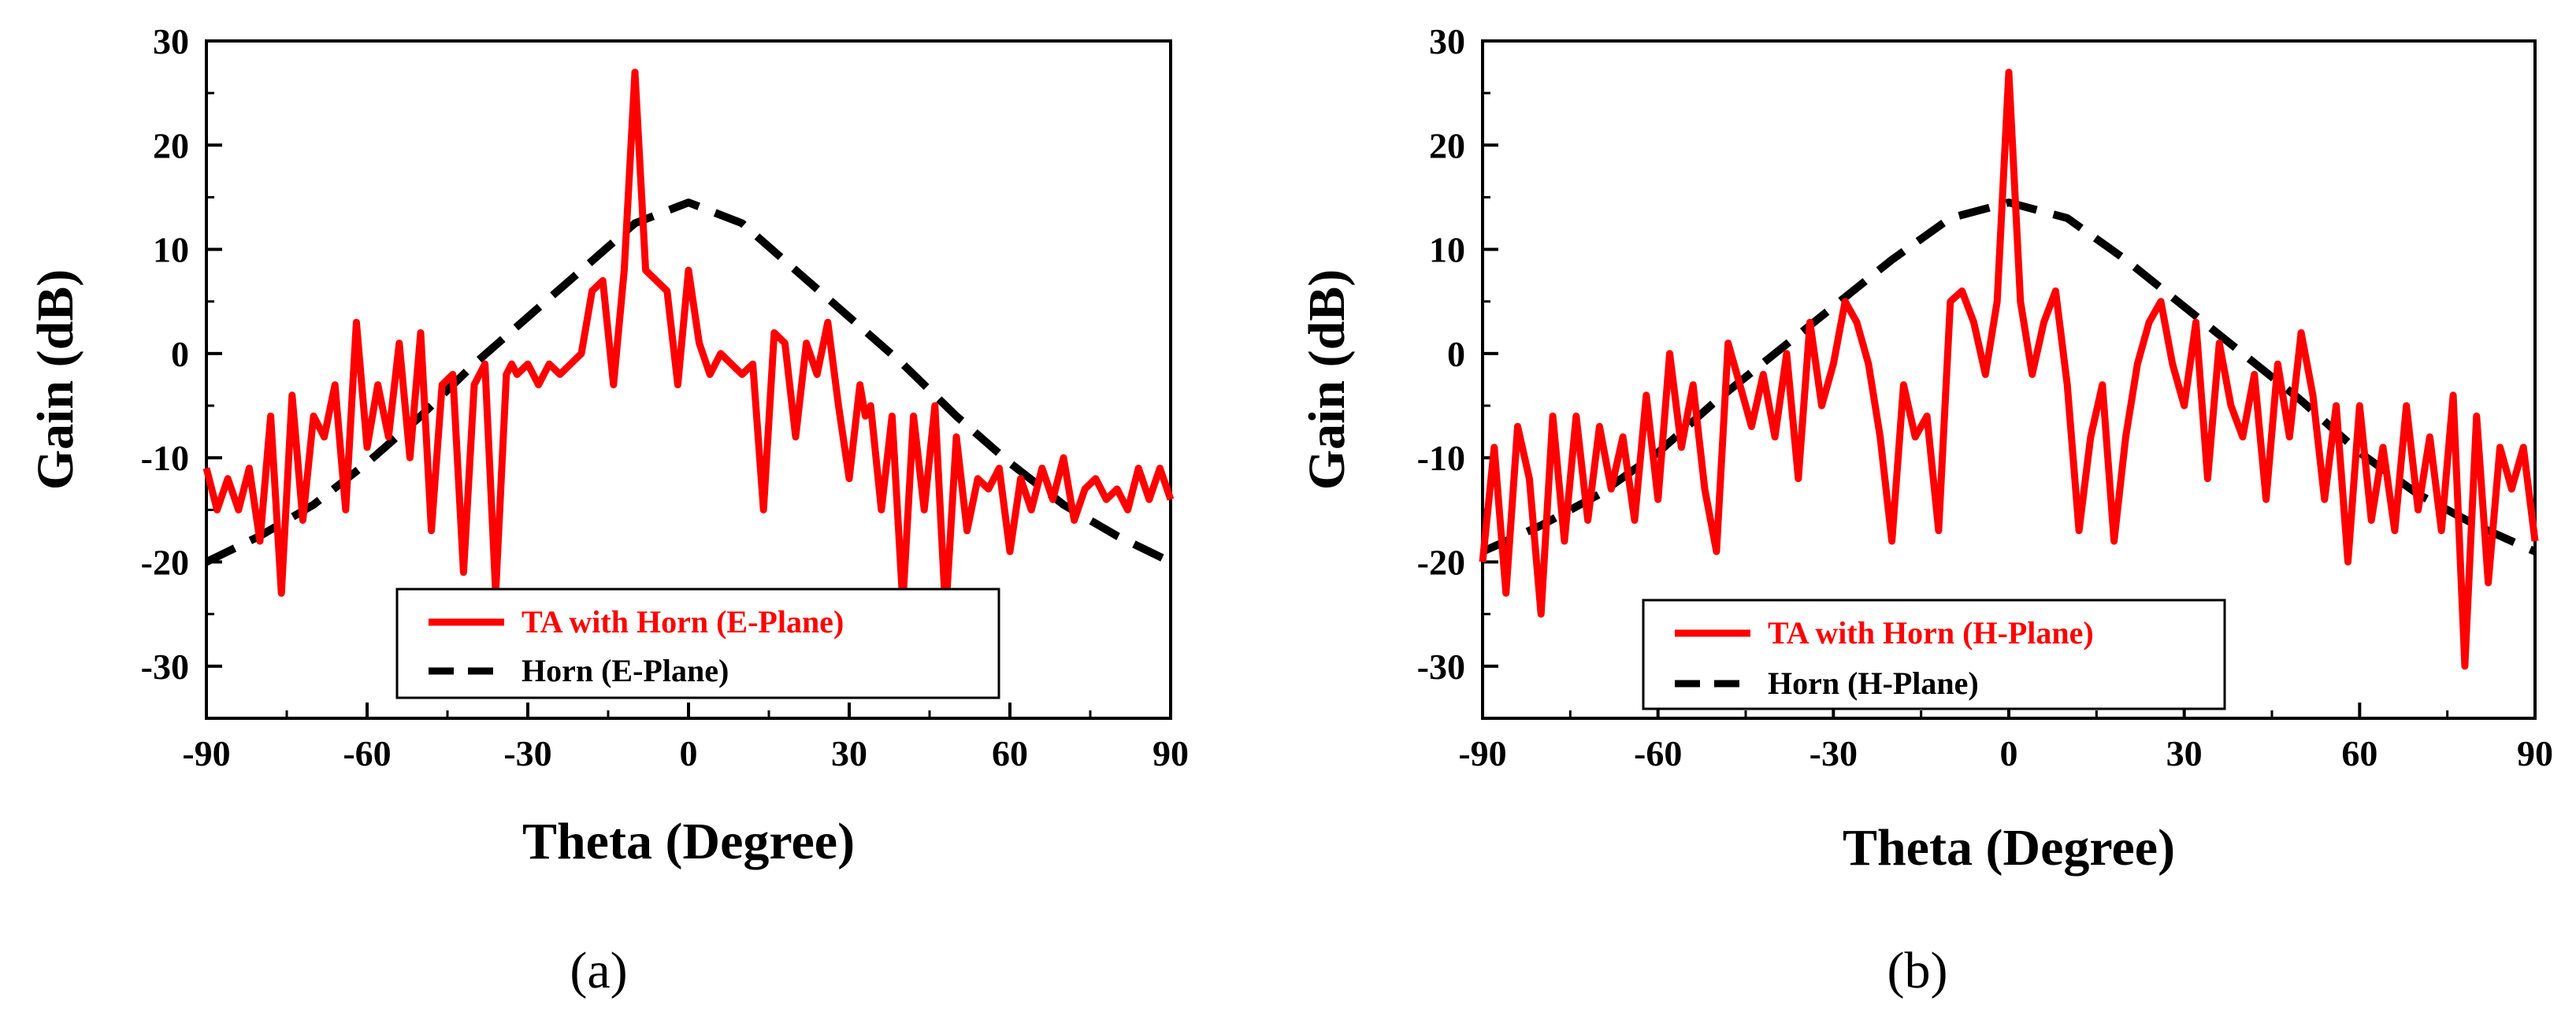 The image size is (2576, 1027). What do you see at coordinates (1873, 683) in the screenshot?
I see `legend-label-horn-b: Horn (H-Plane)` at bounding box center [1873, 683].